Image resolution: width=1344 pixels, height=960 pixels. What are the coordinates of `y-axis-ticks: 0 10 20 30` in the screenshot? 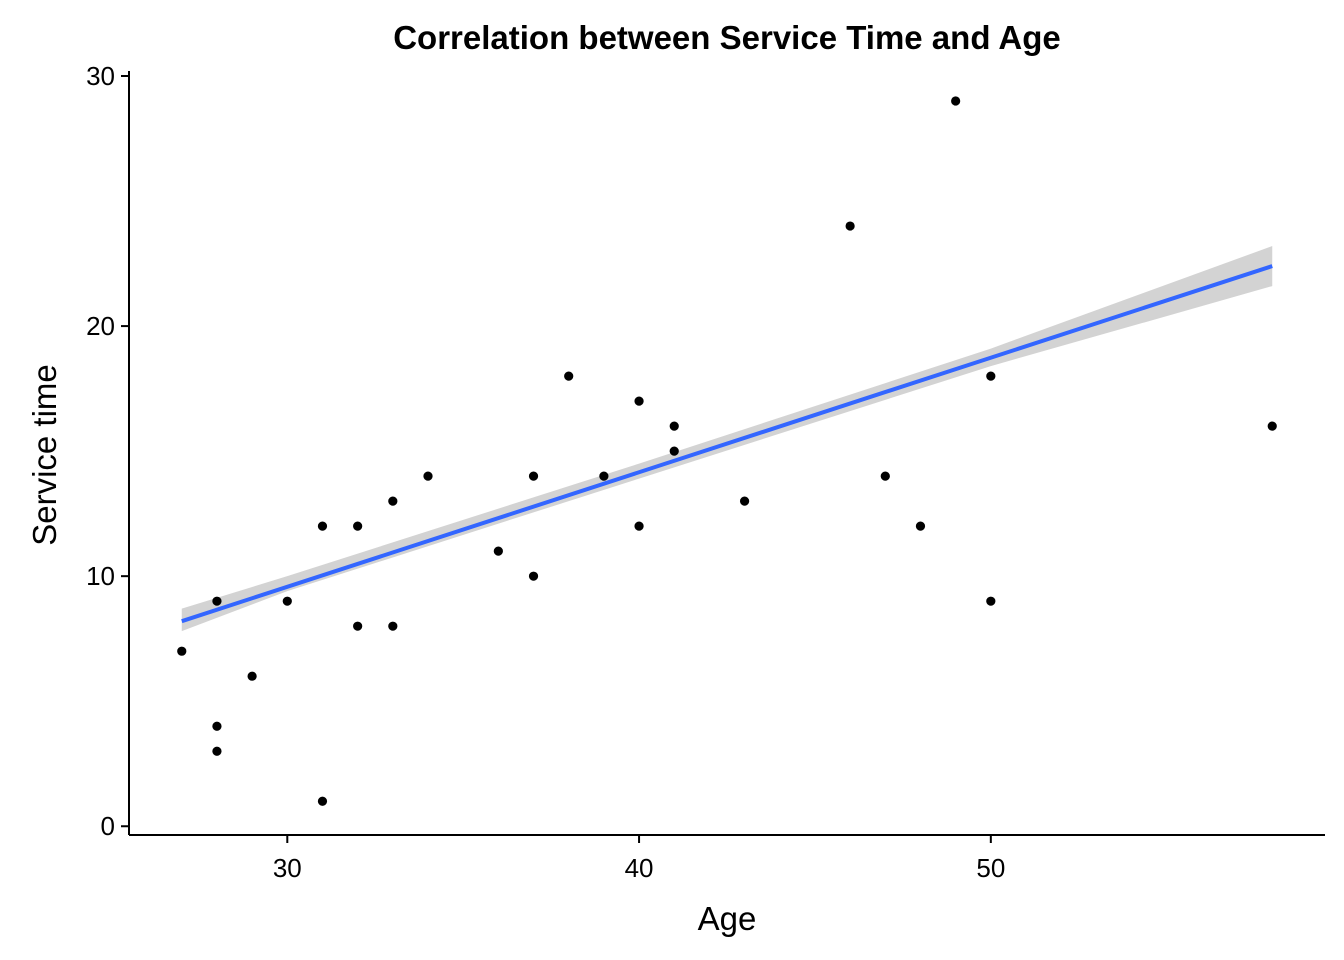 It's located at (107, 451).